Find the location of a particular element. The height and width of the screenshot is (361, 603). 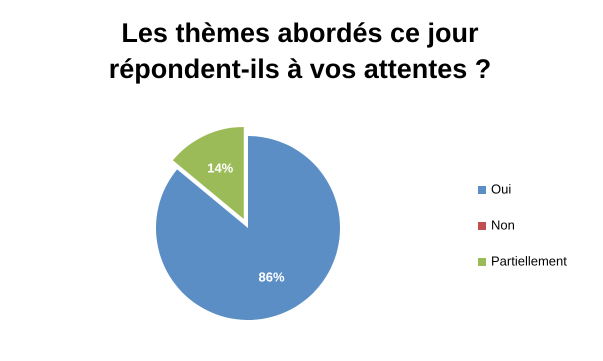

chart-title: Les thèmes abordés ce jour répondent-ils à vos attentes ? is located at coordinates (300, 51).